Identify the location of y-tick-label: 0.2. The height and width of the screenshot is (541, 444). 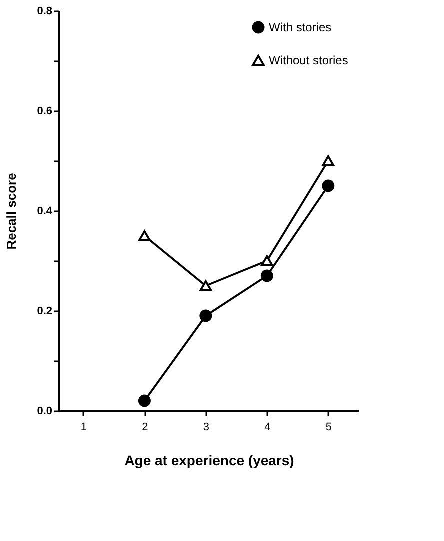
(44, 312).